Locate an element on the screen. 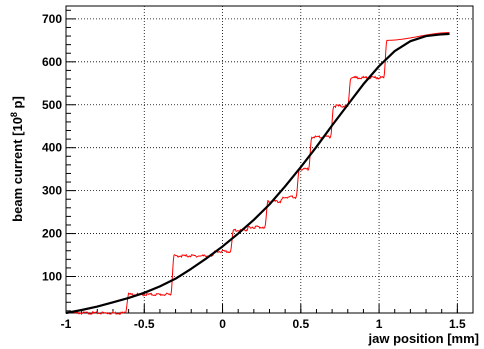 This screenshot has width=484, height=349. y-axis-title-main: beam current [10 is located at coordinates (17, 169).